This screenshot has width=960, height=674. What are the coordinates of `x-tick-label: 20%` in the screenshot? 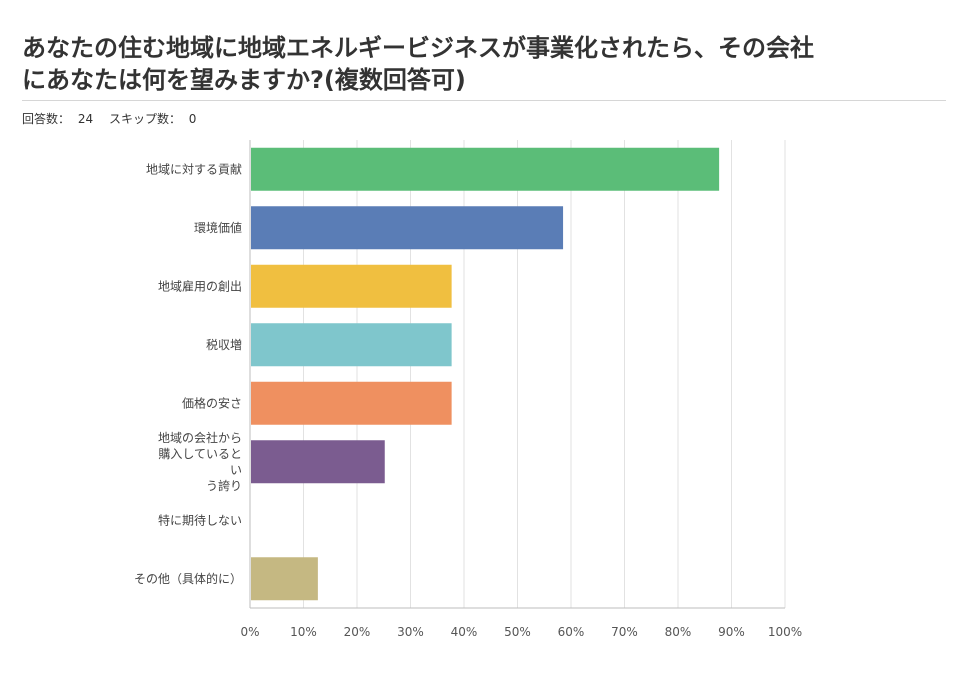 It's located at (357, 632).